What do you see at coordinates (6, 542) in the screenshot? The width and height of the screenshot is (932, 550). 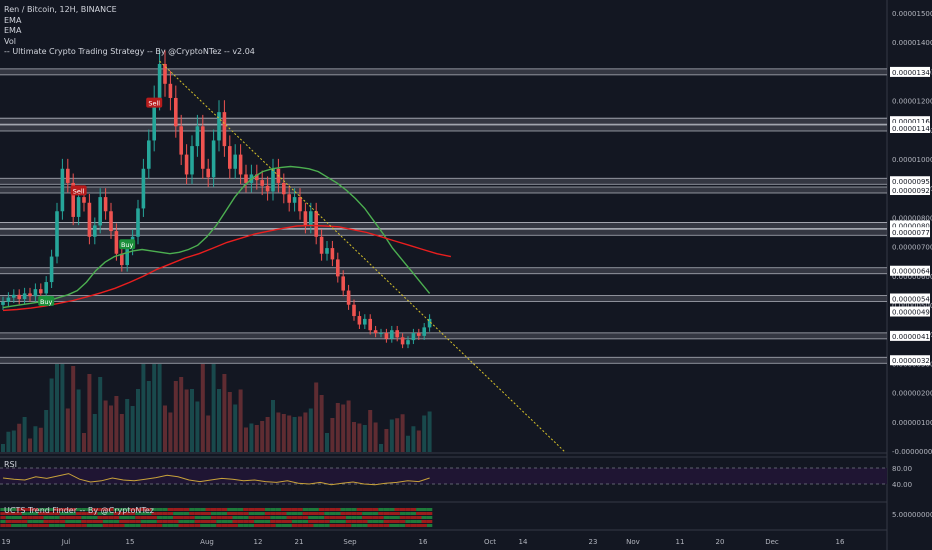 I see `x-tick-label: 19` at bounding box center [6, 542].